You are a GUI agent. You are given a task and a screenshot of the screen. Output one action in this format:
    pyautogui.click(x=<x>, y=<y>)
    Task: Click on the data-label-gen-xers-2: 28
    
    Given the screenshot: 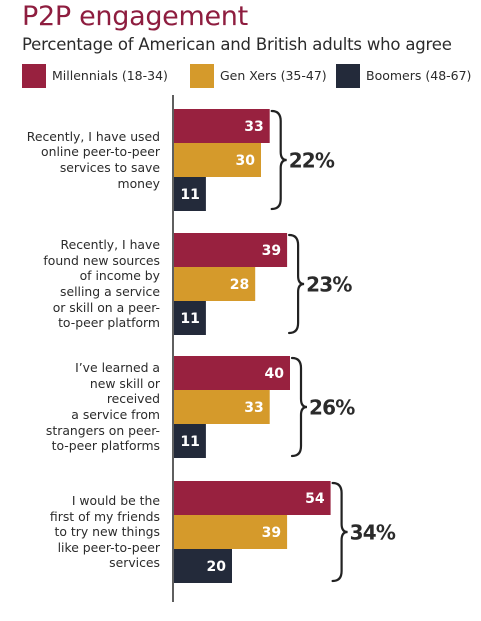 What is the action you would take?
    pyautogui.click(x=239, y=285)
    